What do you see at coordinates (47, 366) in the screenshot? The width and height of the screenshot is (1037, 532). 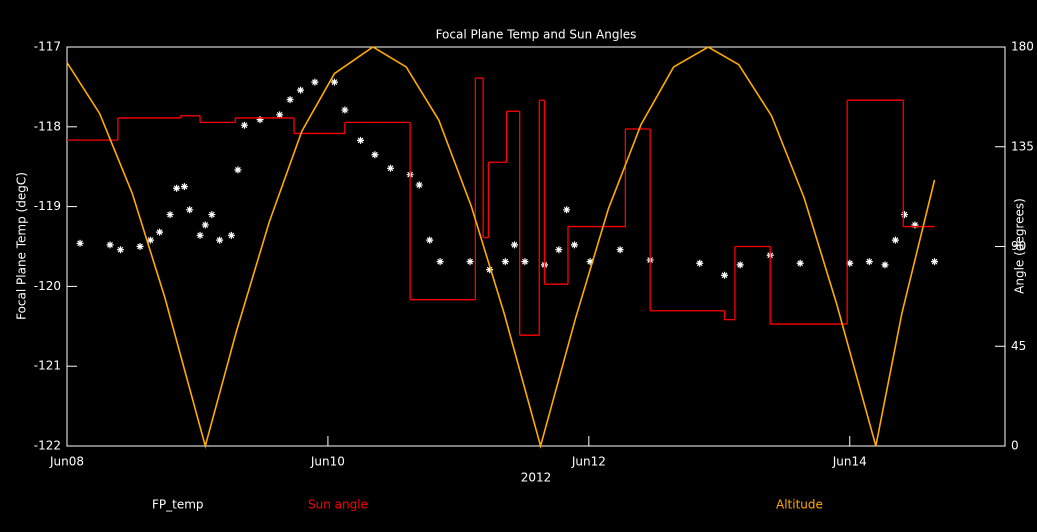 I see `y-tick-label: -121` at bounding box center [47, 366].